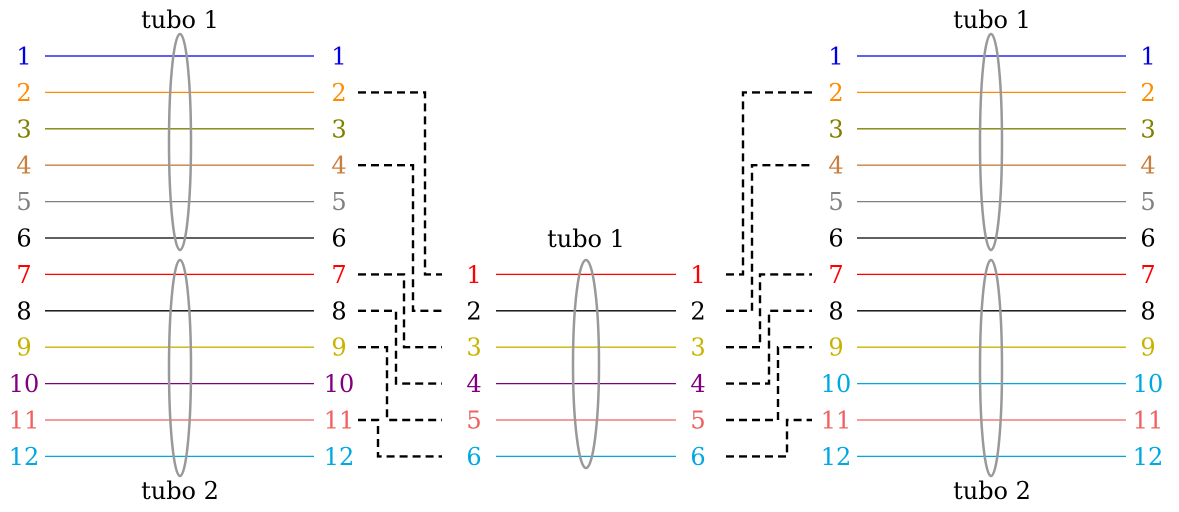 Image resolution: width=1179 pixels, height=512 pixels. Describe the element at coordinates (835, 93) in the screenshot. I see `right-fiber-2-label-left: 2` at that location.